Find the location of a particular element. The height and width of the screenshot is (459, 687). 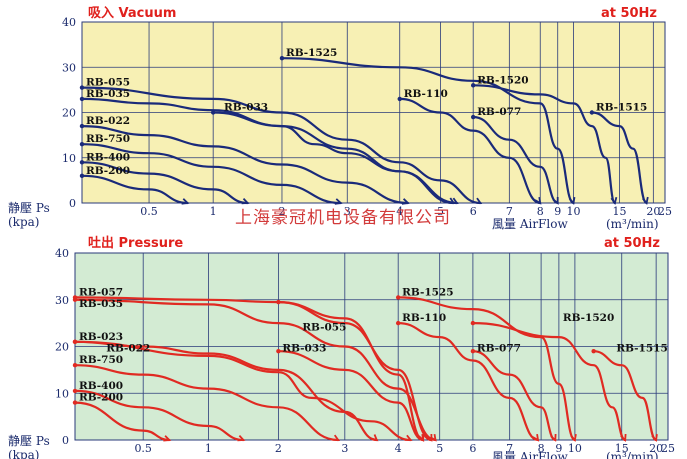

y-tick-label: 40 is located at coordinates (69, 22).